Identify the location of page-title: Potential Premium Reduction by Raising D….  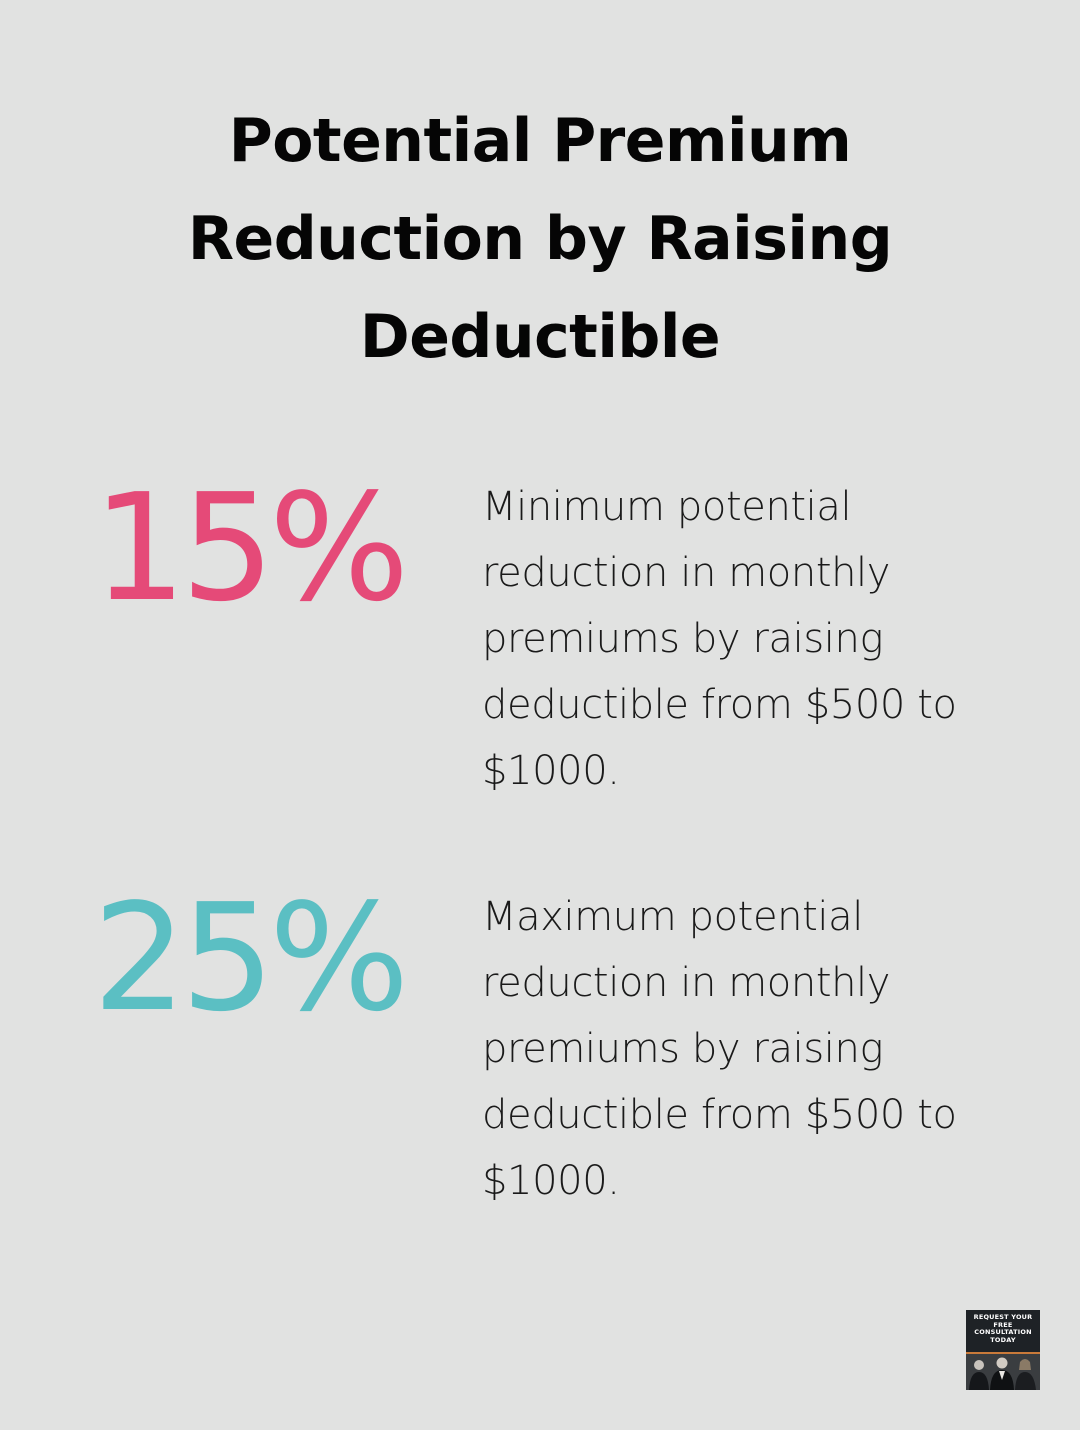
(540, 239).